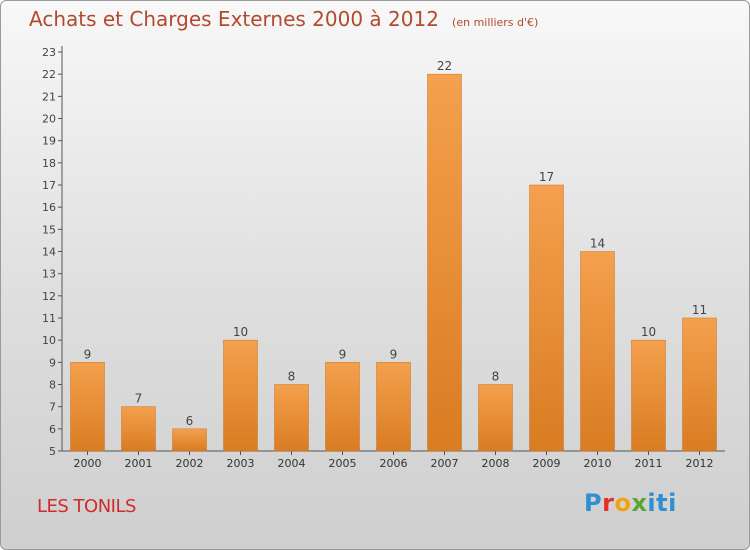  What do you see at coordinates (52, 429) in the screenshot?
I see `y-tick-label: 6` at bounding box center [52, 429].